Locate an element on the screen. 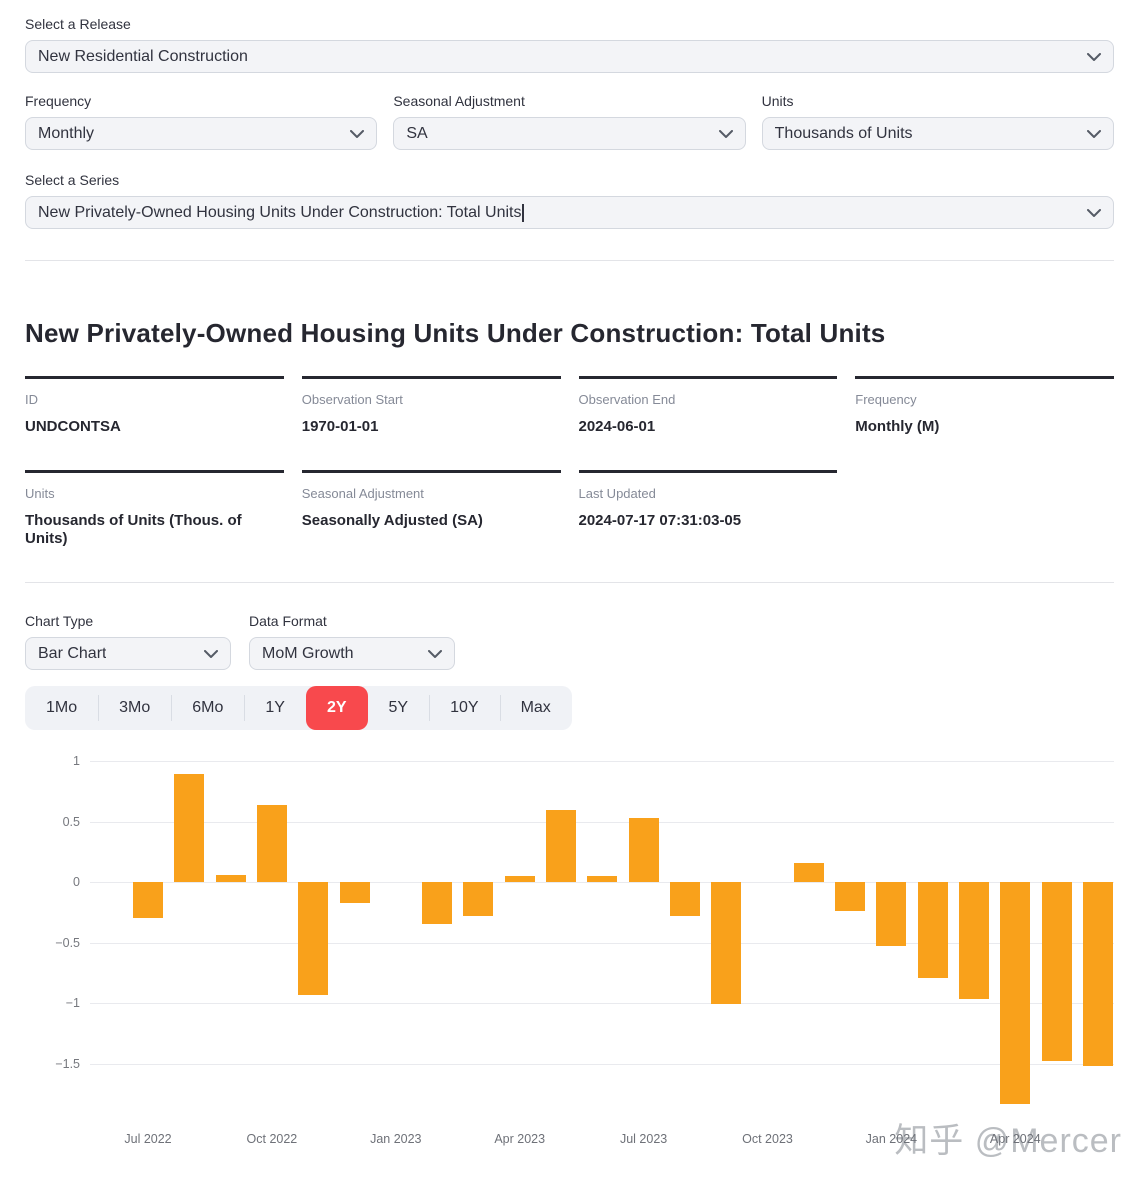 The height and width of the screenshot is (1195, 1147). range-button-3mo: 3Mo is located at coordinates (134, 708).